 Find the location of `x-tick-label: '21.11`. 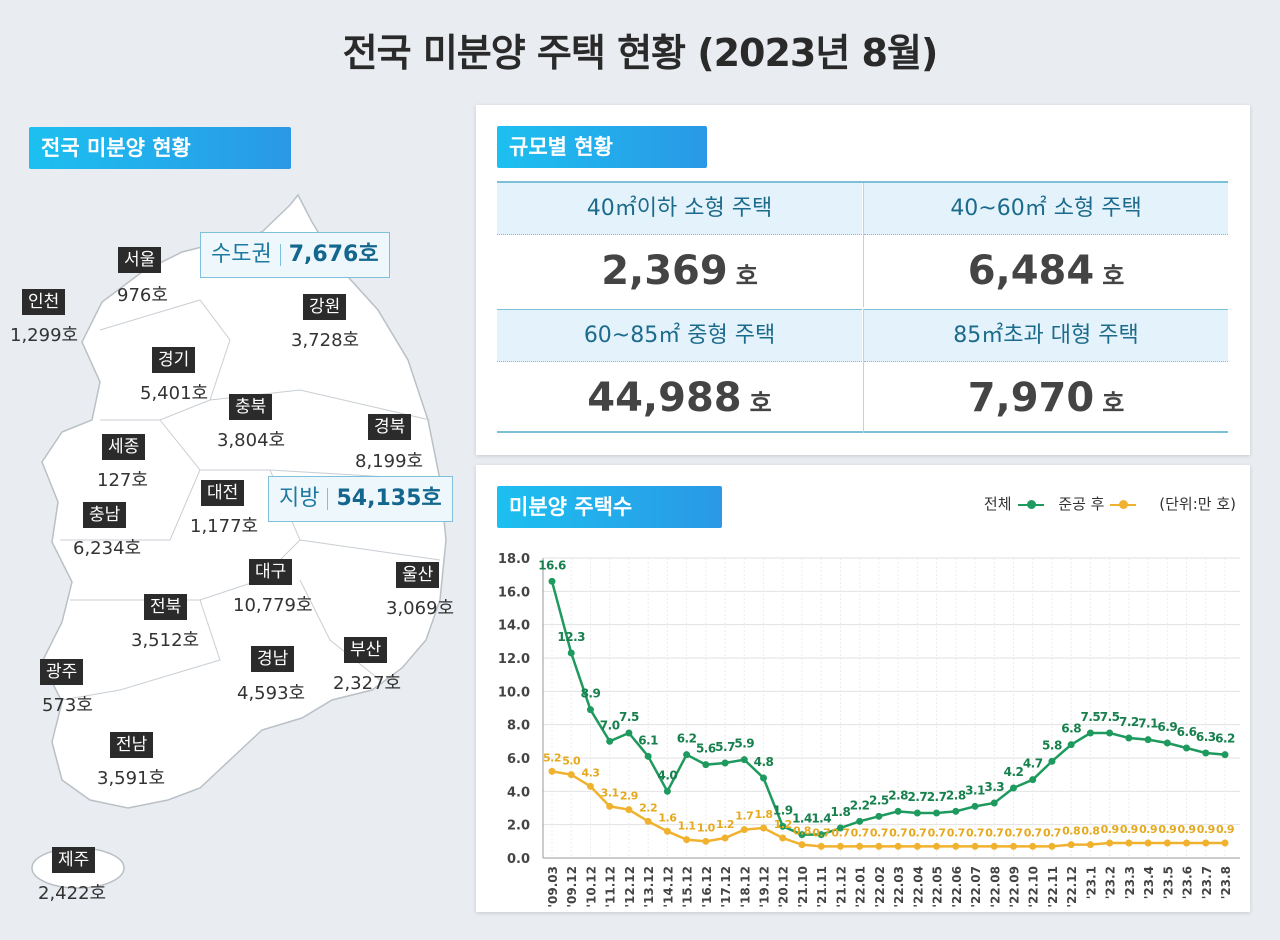

x-tick-label: '21.11 is located at coordinates (822, 887).